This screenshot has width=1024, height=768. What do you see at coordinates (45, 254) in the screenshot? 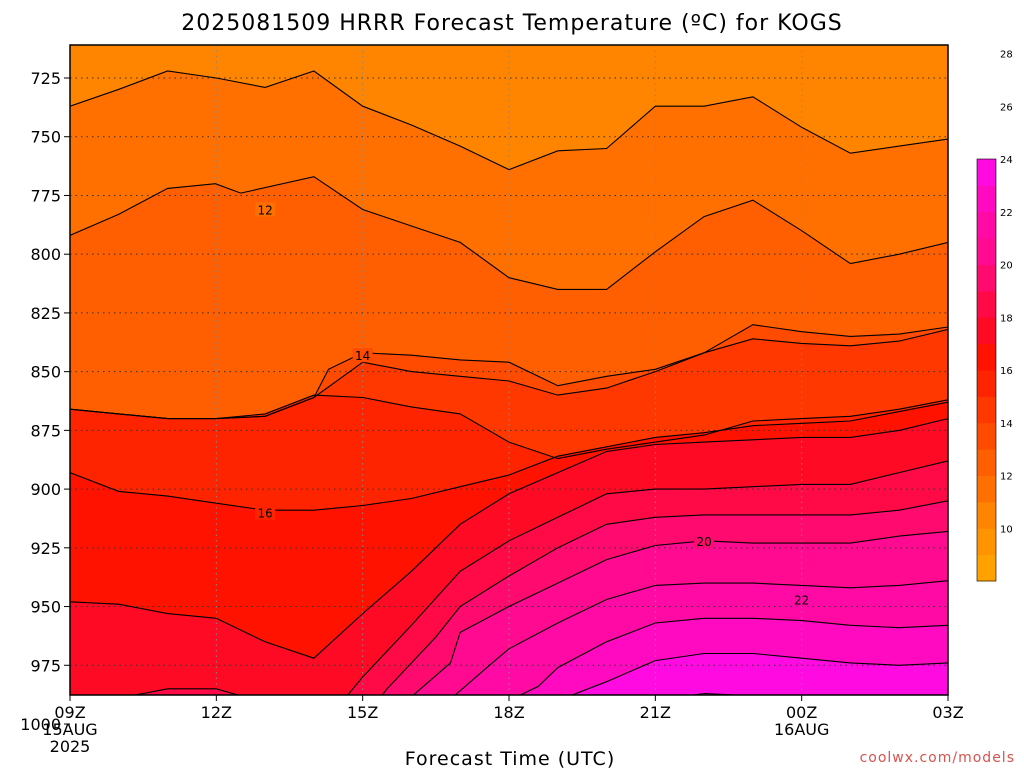
I see `y-tick-label: 800` at bounding box center [45, 254].